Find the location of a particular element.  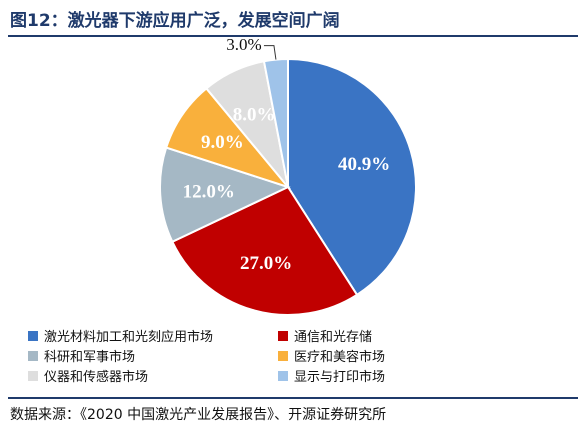

legend-item: 仪器和传感器市场 is located at coordinates (88, 375).